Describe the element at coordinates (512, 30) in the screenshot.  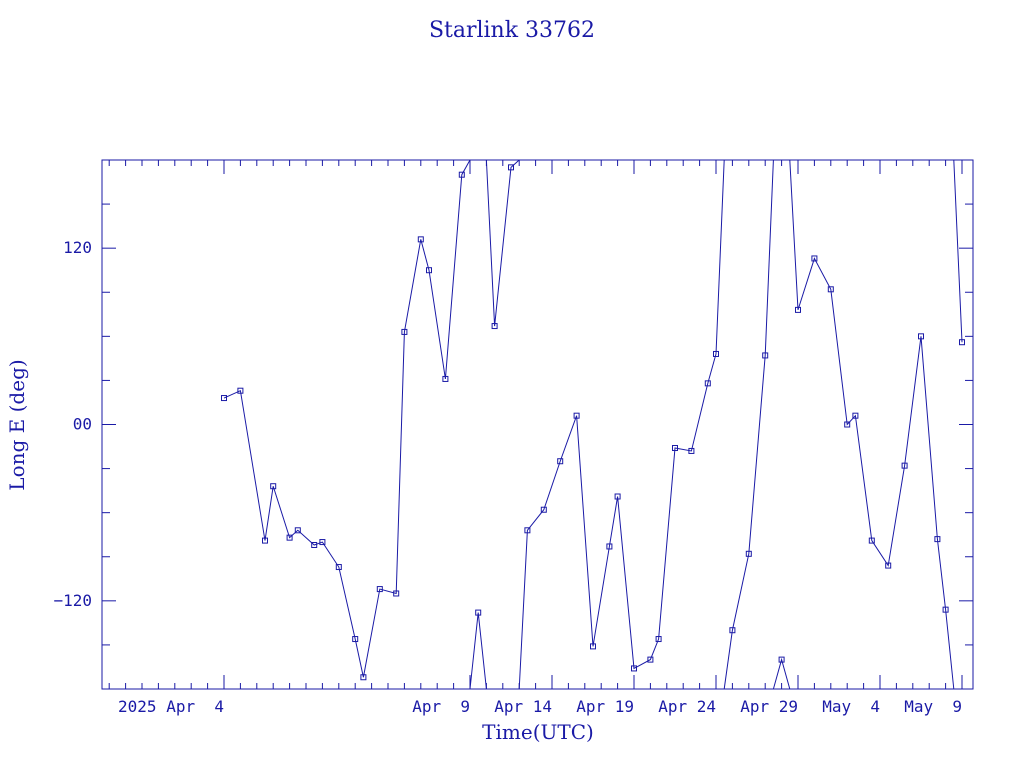
I see `chart-title: Starlink 33762` at that location.